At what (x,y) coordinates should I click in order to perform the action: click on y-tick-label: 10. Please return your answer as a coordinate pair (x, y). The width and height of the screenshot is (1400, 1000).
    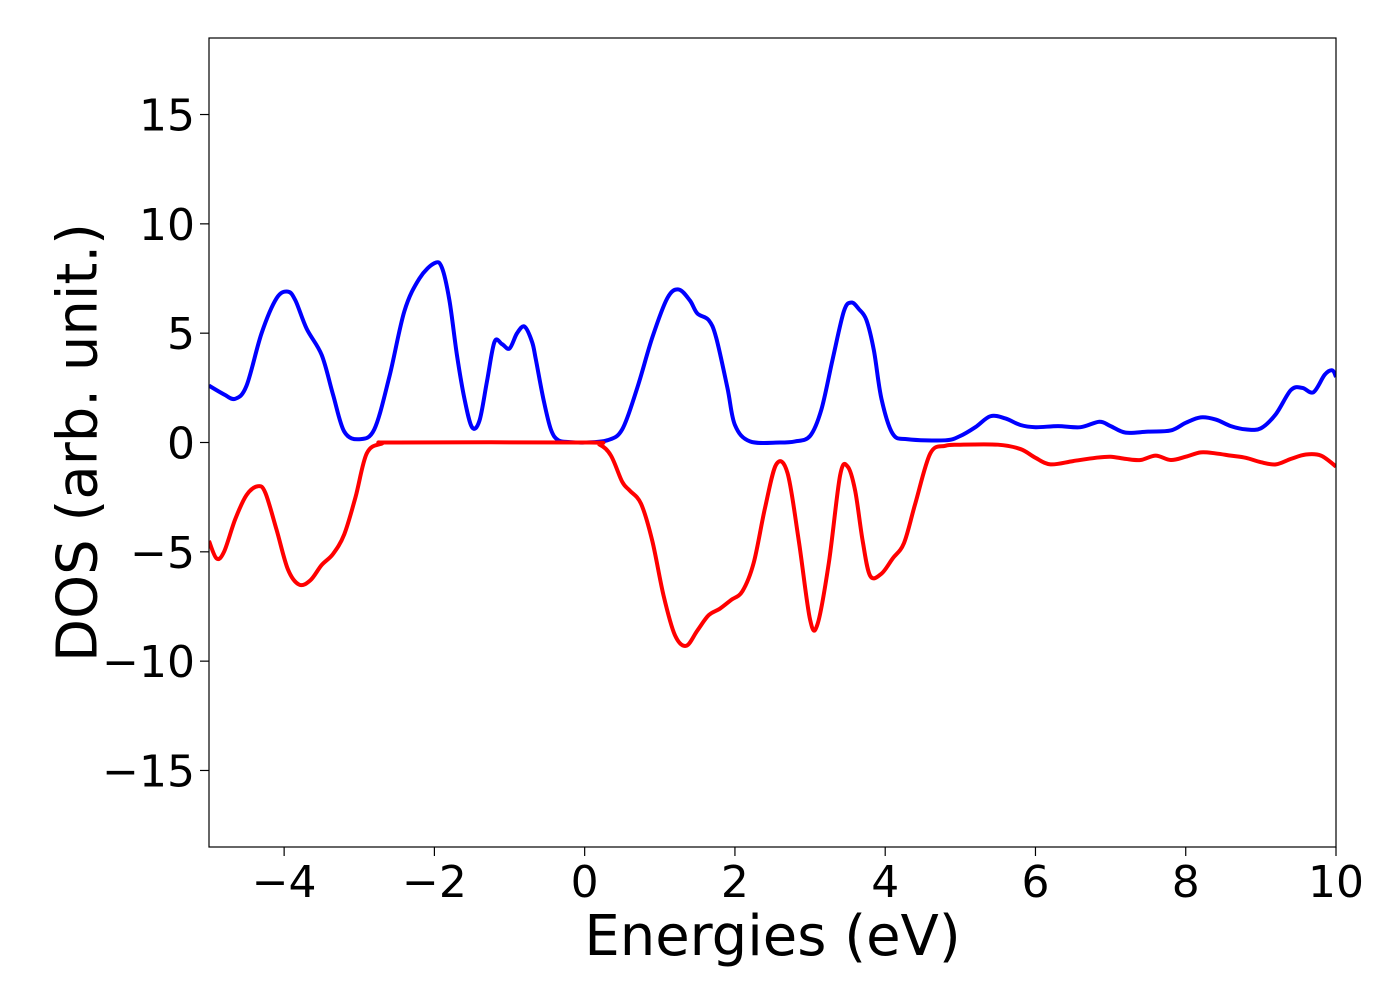
    Looking at the image, I should click on (167, 225).